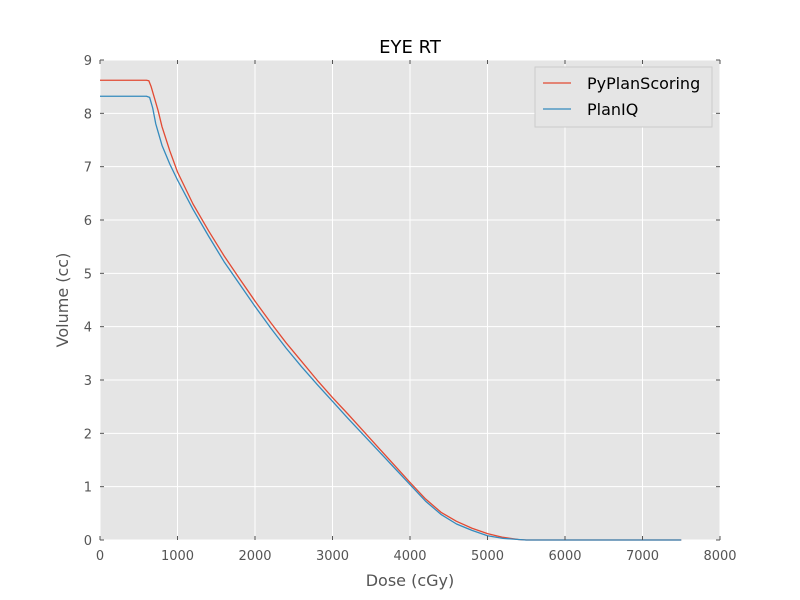 Image resolution: width=800 pixels, height=600 pixels. Describe the element at coordinates (88, 274) in the screenshot. I see `y-tick-label: 5` at that location.